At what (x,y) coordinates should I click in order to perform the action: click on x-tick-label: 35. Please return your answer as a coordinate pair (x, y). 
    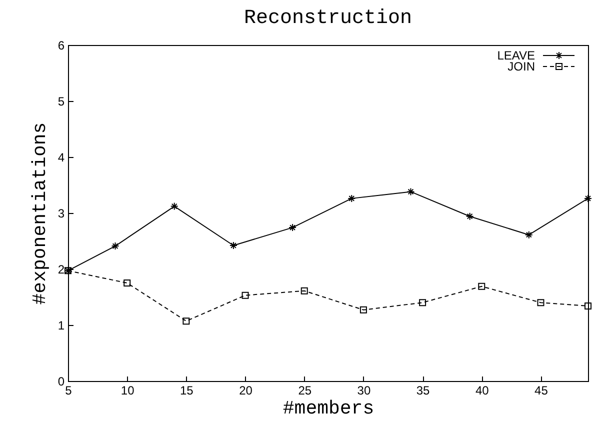
    Looking at the image, I should click on (423, 391).